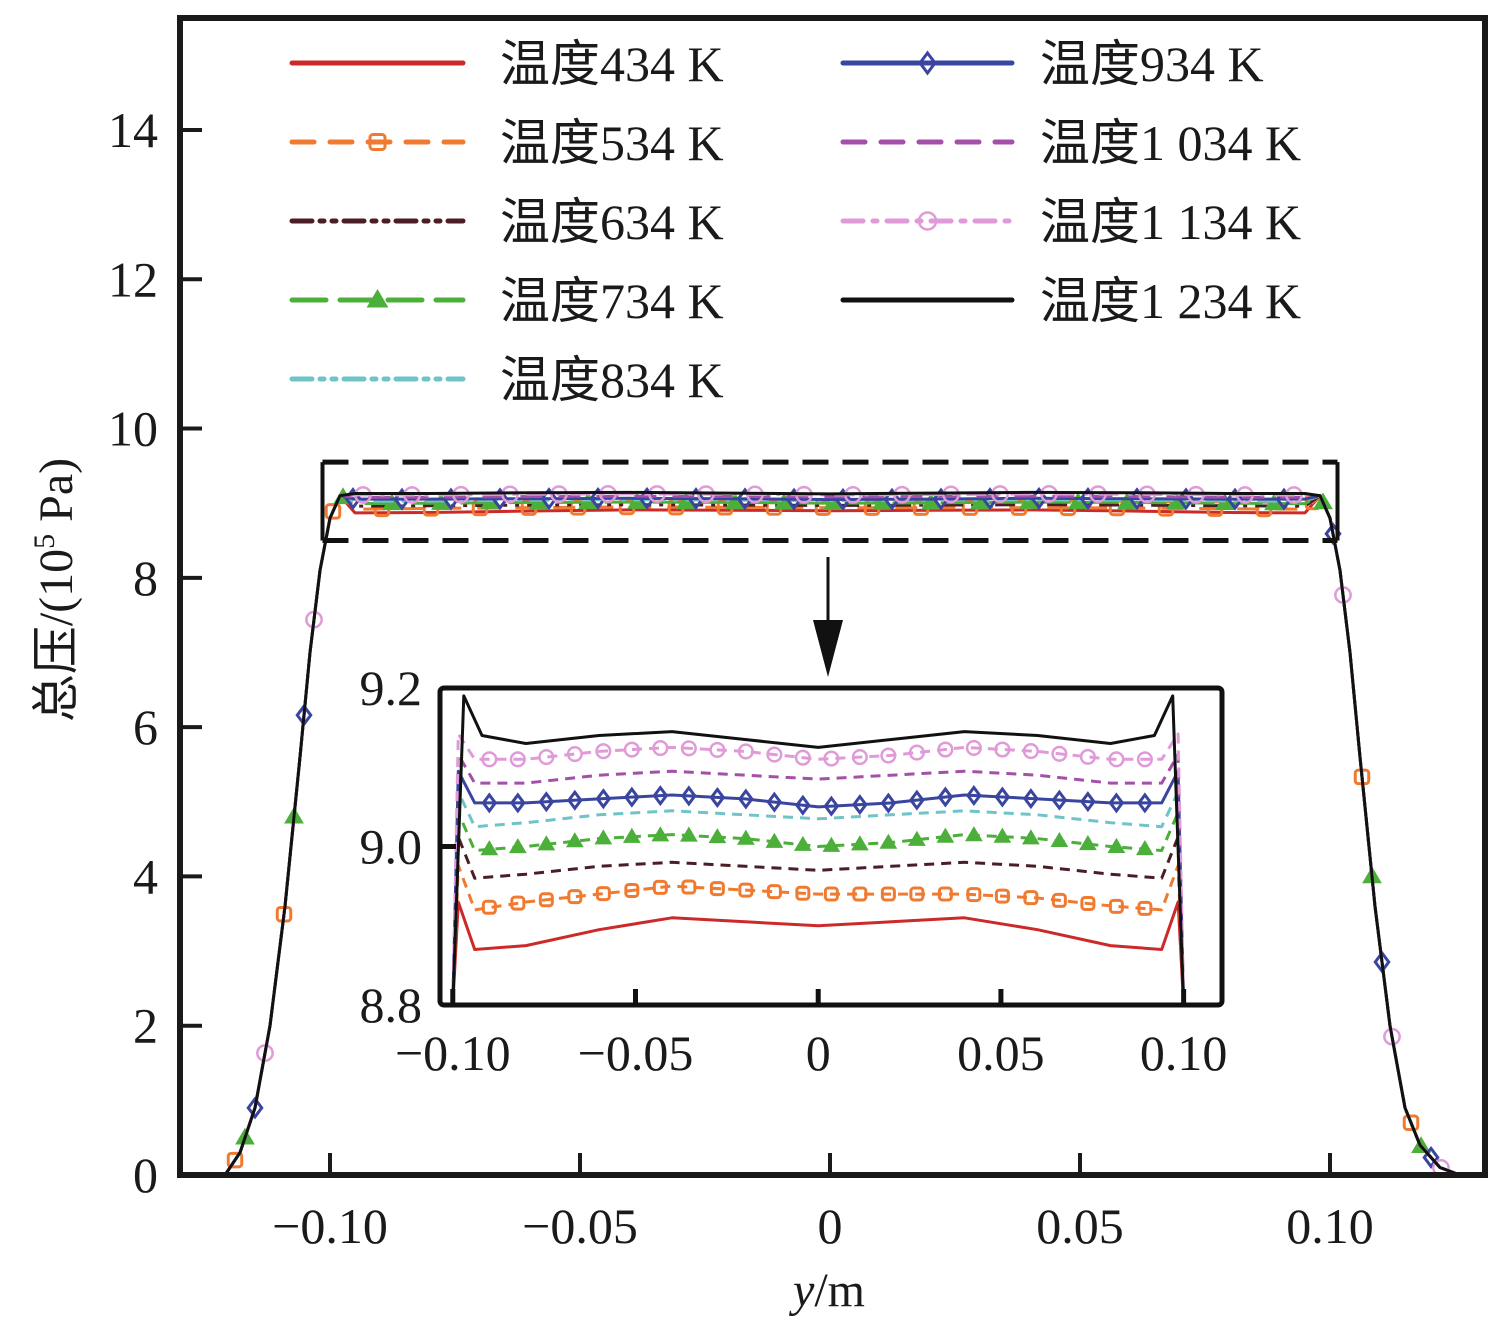 Image resolution: width=1505 pixels, height=1329 pixels. What do you see at coordinates (830, 568) in the screenshot?
I see `zoom-box` at bounding box center [830, 568].